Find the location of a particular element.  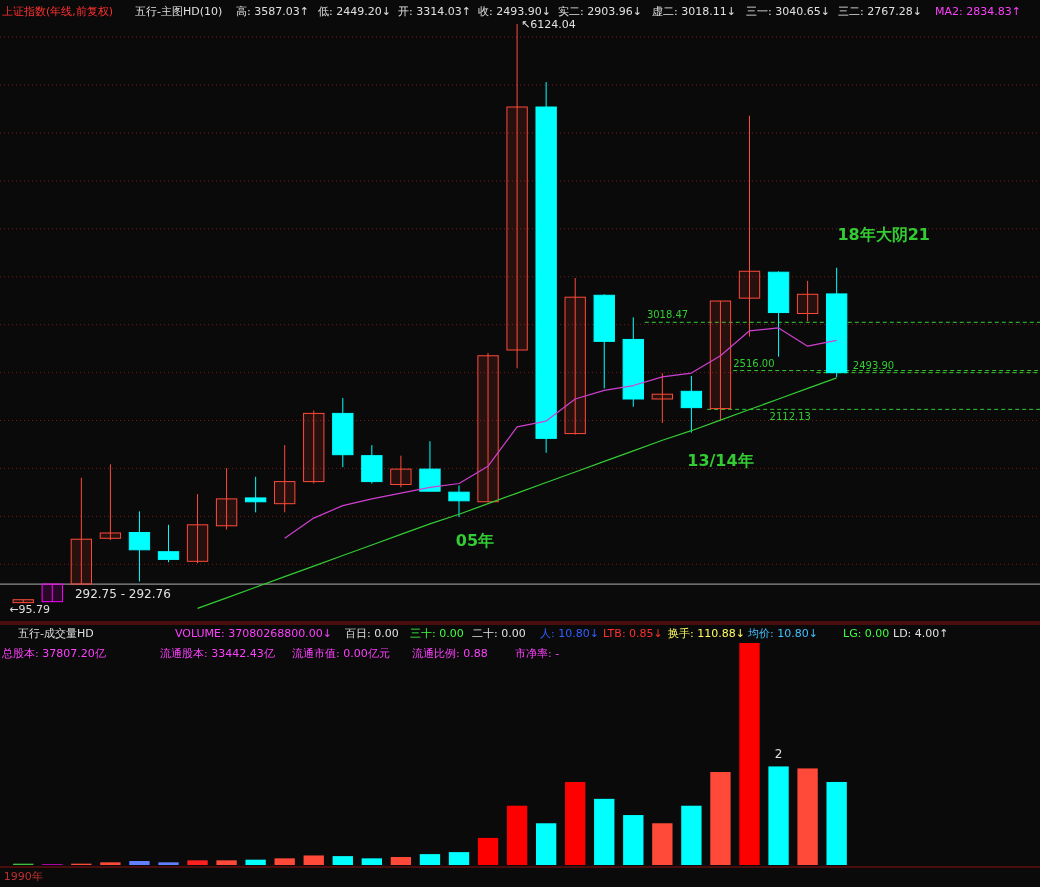

header: 虚二: 3018.11↓ is located at coordinates (694, 11).